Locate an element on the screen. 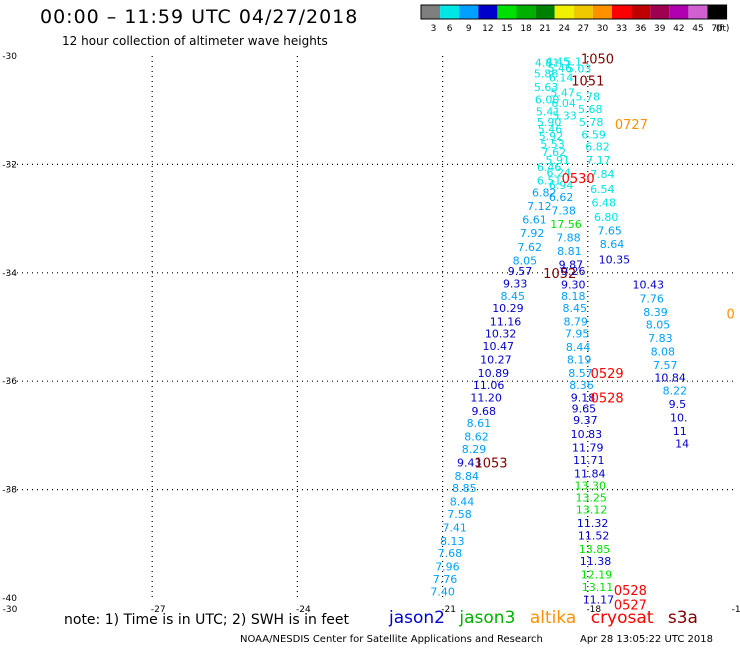  data-point: 7.12 is located at coordinates (539, 206).